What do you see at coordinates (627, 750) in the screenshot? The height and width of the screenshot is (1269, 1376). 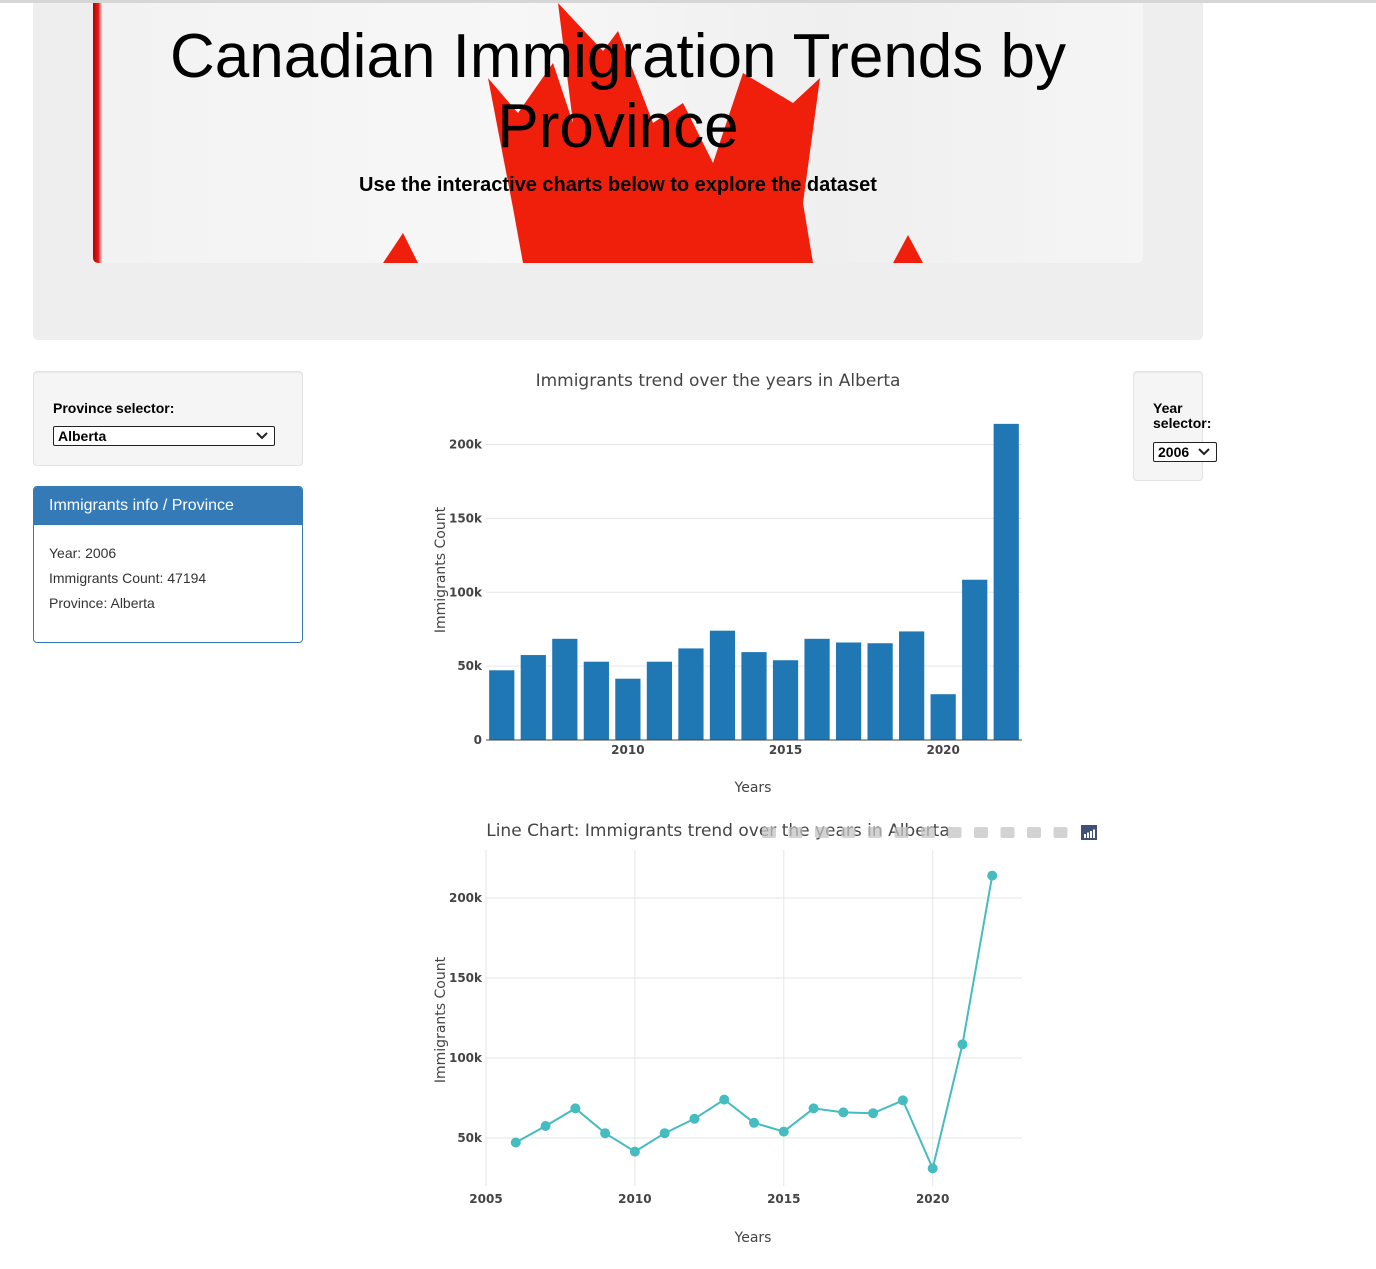 I see `bar-xtick-label: 2010` at bounding box center [627, 750].